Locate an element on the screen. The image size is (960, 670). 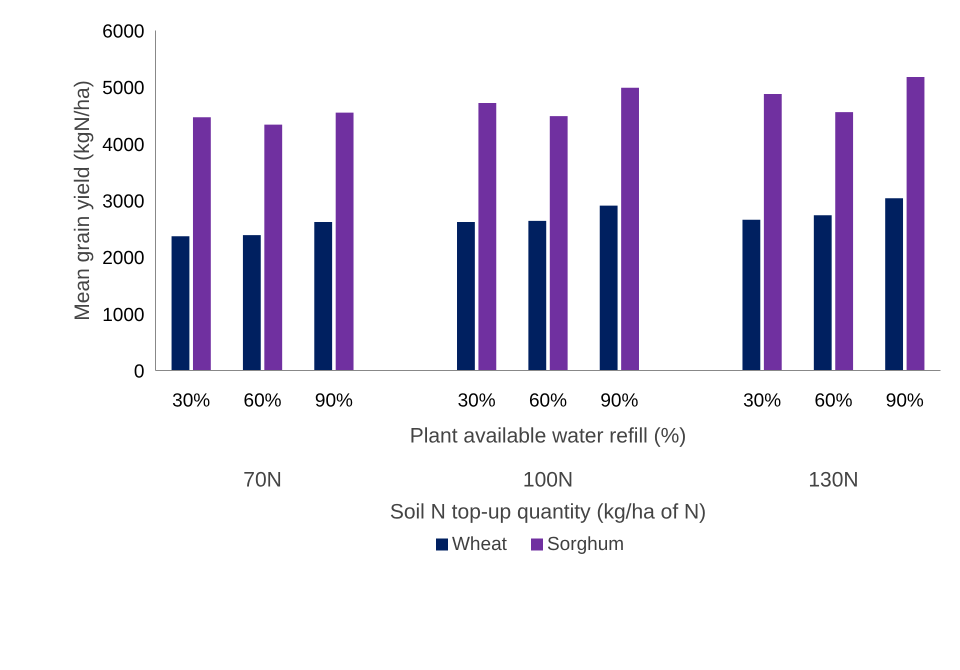
y-tick-label: 3000 is located at coordinates (123, 202).